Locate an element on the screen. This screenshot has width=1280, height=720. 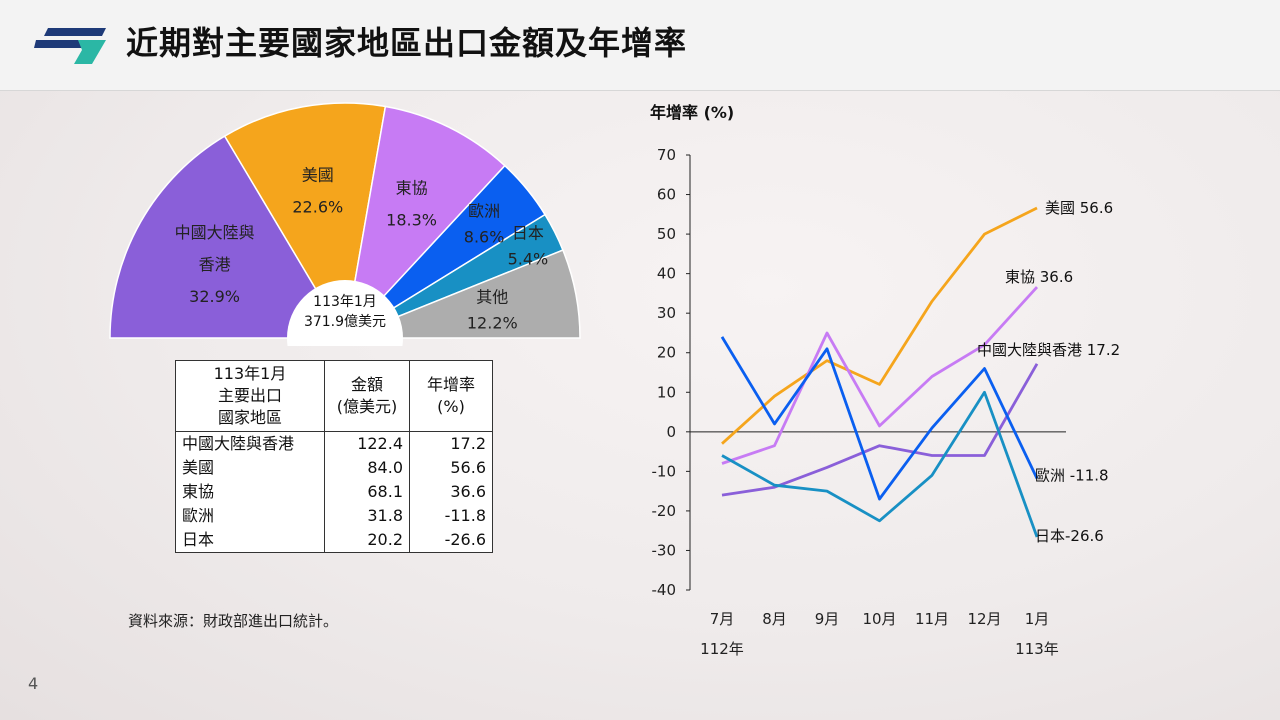
pie-slice-label: 日本 is located at coordinates (528, 233).